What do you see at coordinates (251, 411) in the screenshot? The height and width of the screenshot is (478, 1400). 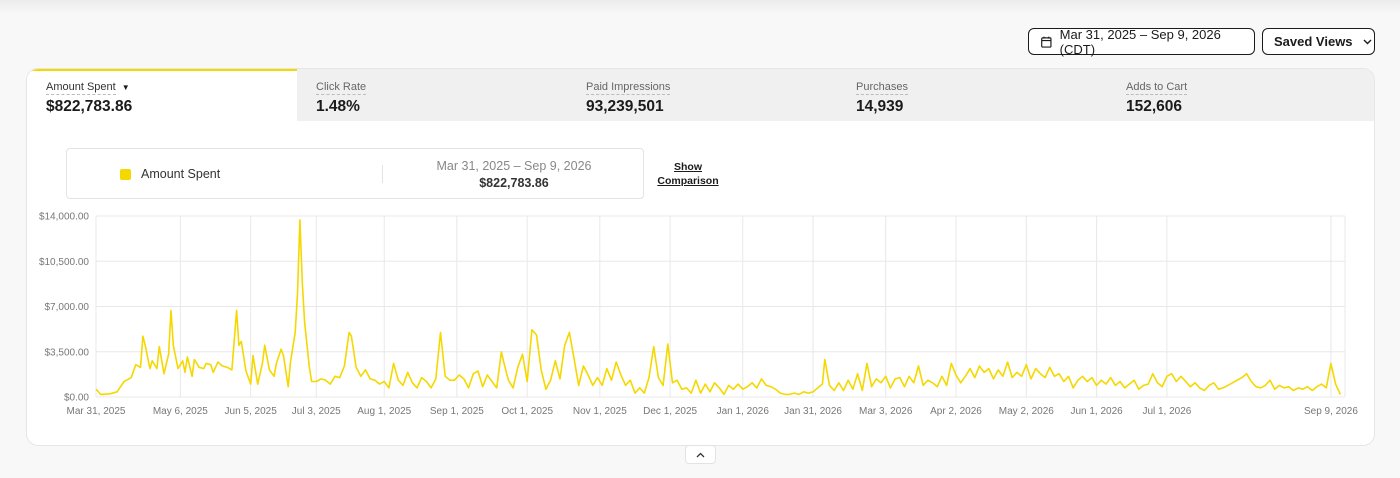 I see `x-tick-label: Jun 5, 2025` at bounding box center [251, 411].